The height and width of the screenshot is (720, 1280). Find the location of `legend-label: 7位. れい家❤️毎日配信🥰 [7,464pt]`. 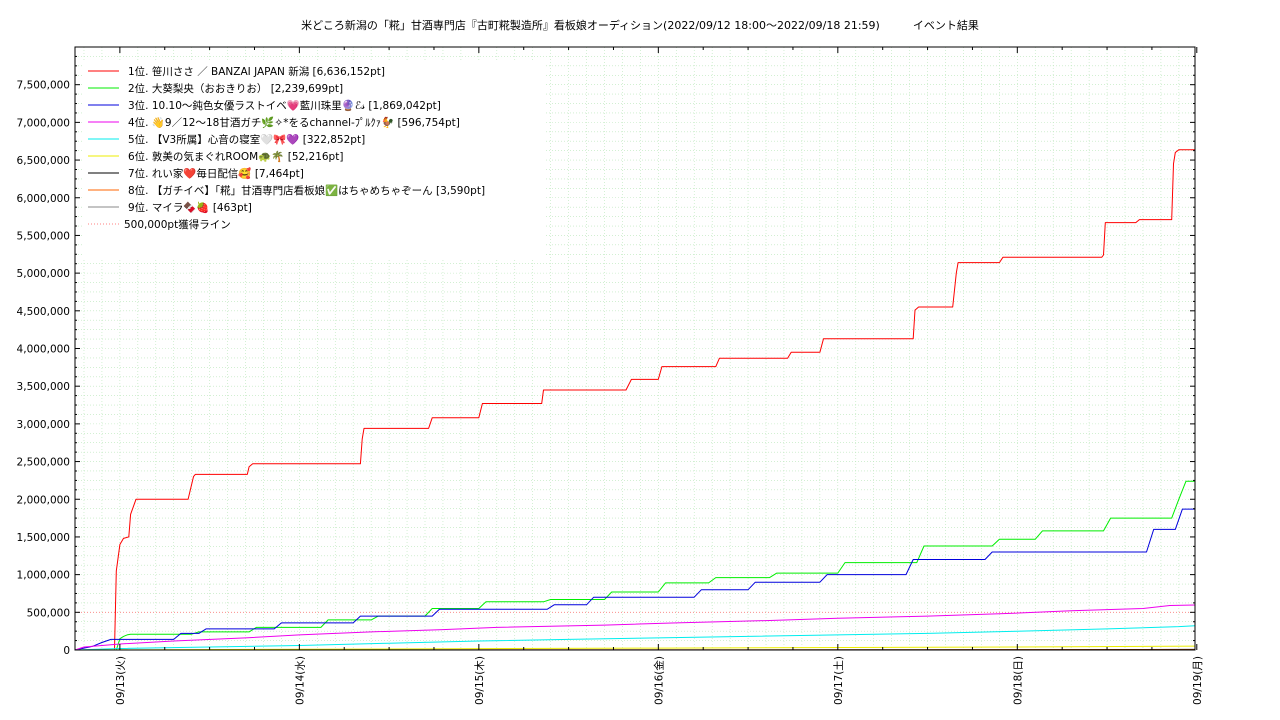

legend-label: 7位. れい家❤️毎日配信🥰 [7,464pt] is located at coordinates (216, 173).